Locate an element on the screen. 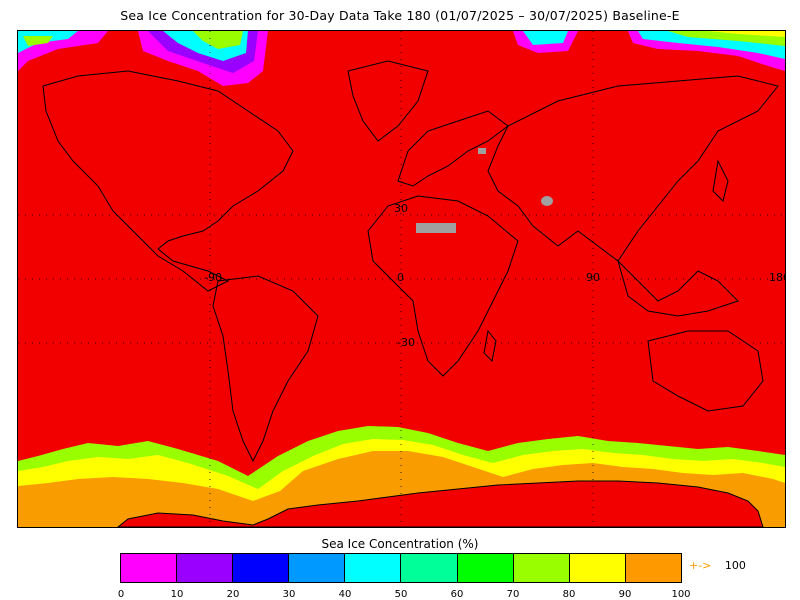  colorbar-tick-label: 20 is located at coordinates (233, 594).